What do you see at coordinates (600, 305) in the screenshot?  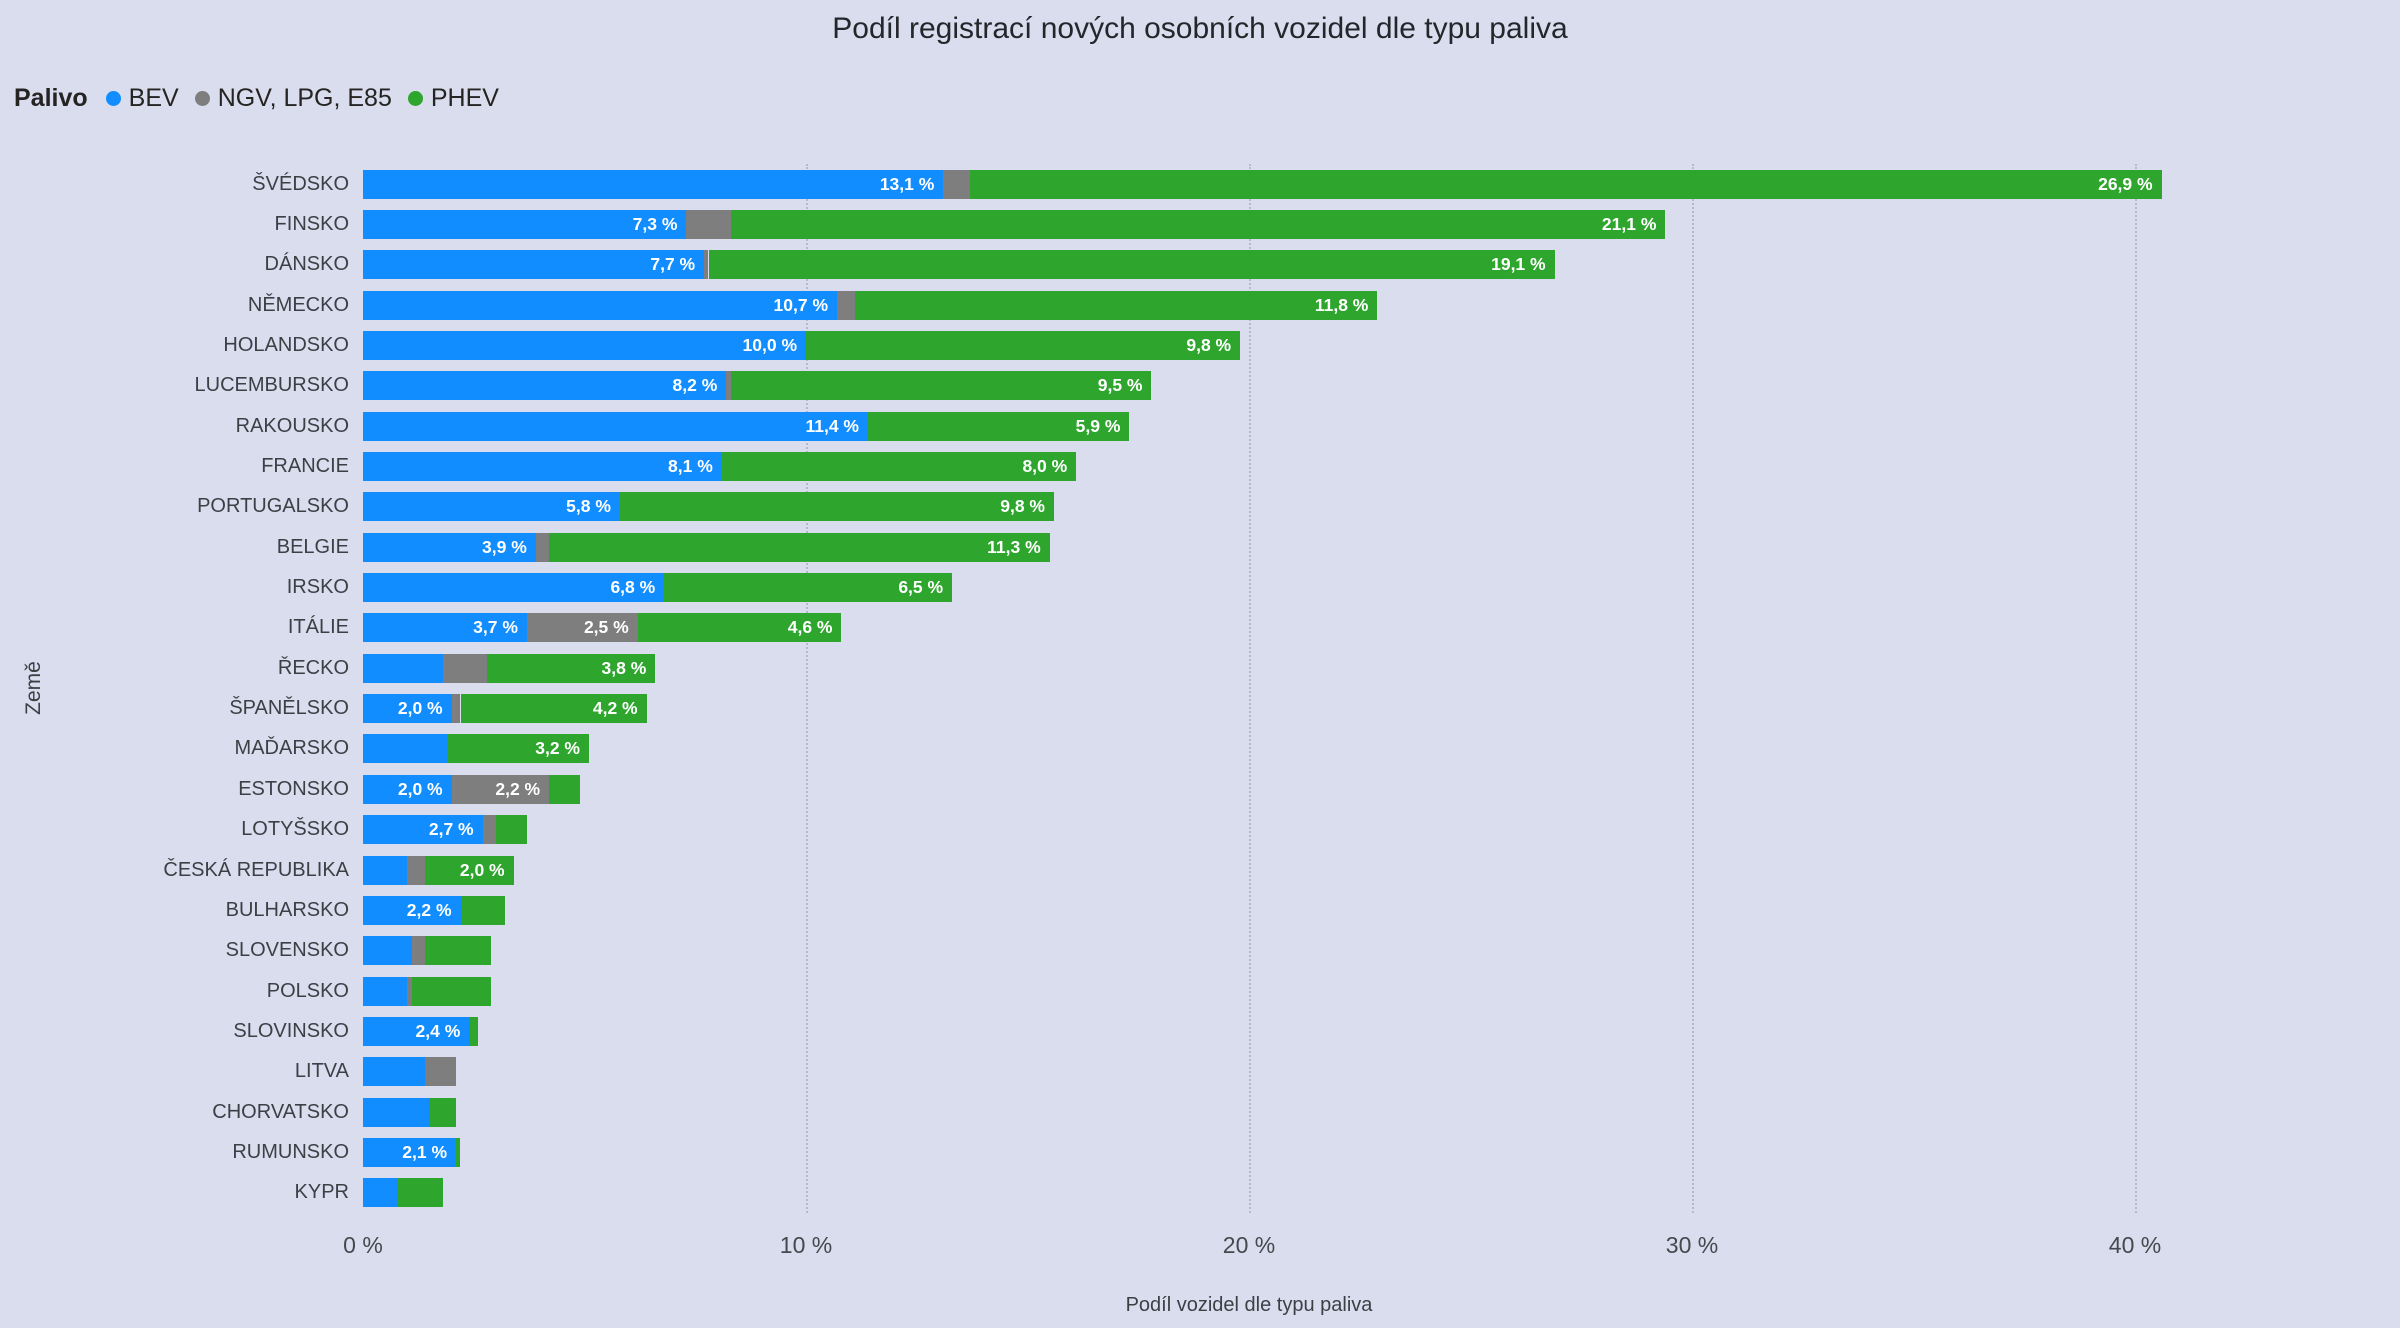 I see `bar-segment-bev: 10,7 %` at bounding box center [600, 305].